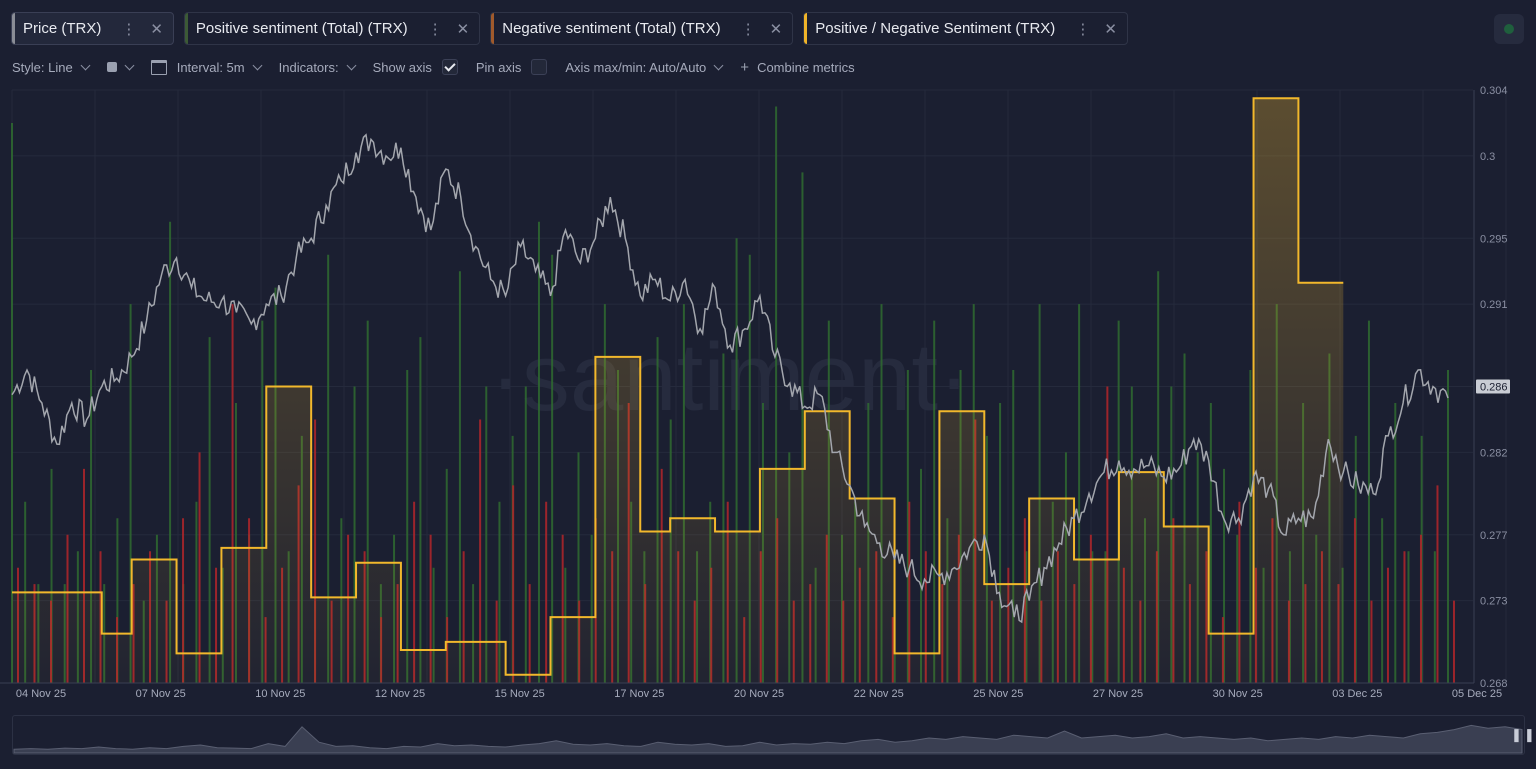 The image size is (1536, 769). Describe the element at coordinates (1494, 239) in the screenshot. I see `y-tick-label: 0.295` at that location.